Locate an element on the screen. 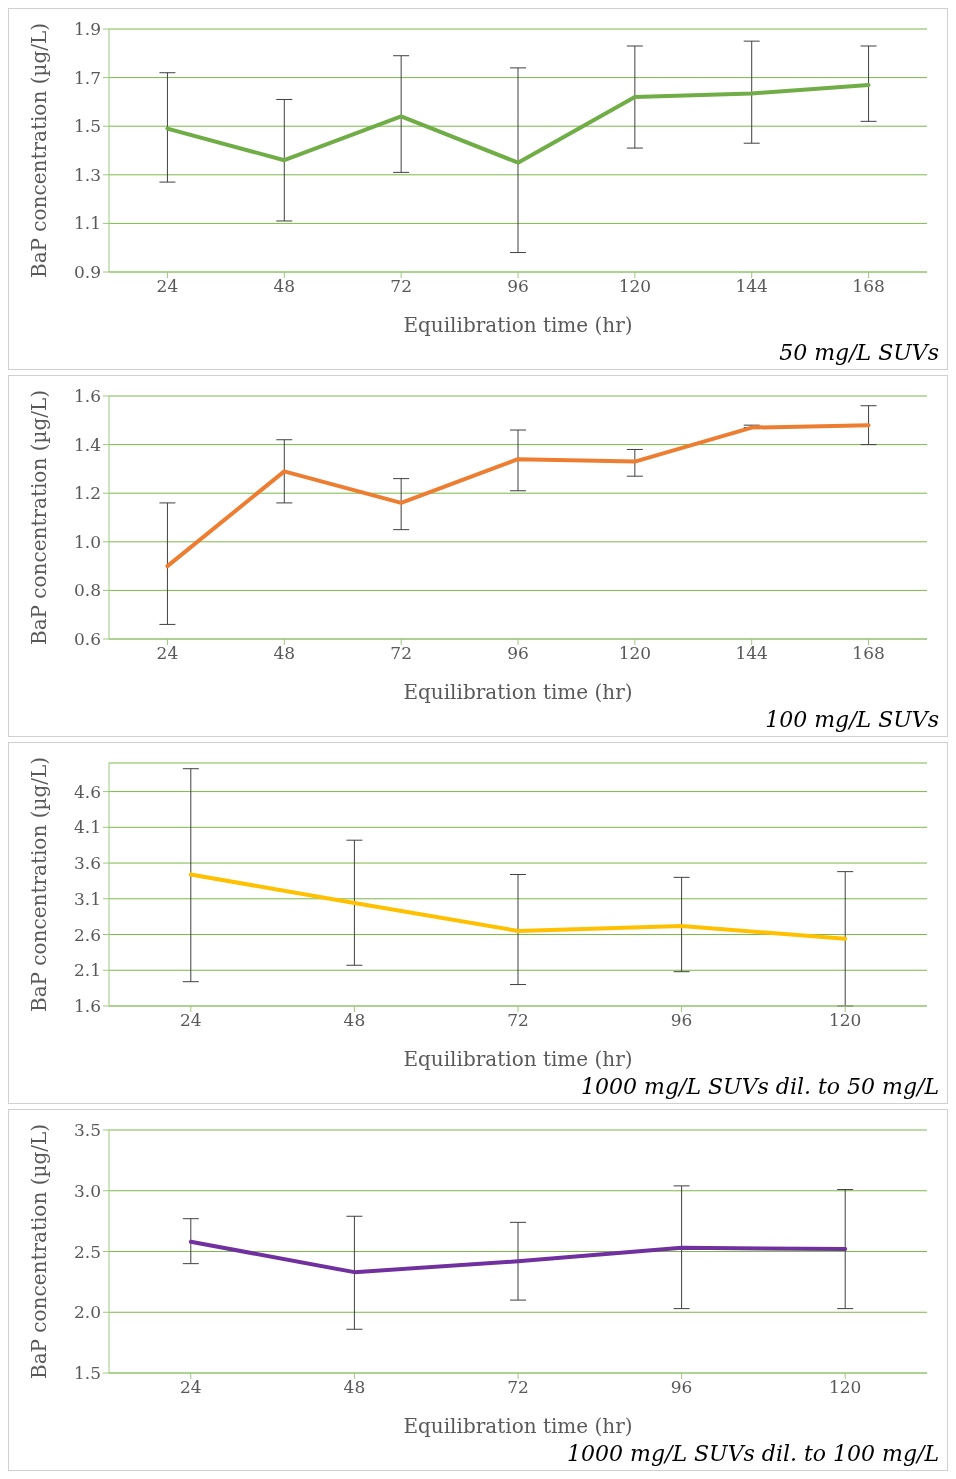  y-tick-label: 3.5 is located at coordinates (87, 1130).